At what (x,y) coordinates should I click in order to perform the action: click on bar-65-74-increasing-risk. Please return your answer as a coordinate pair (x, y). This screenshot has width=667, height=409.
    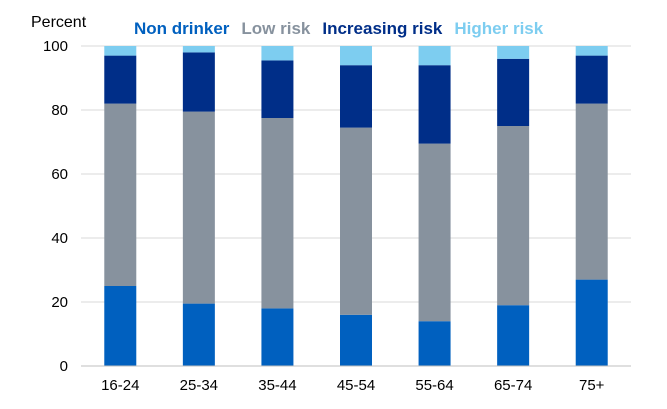
    Looking at the image, I should click on (513, 92).